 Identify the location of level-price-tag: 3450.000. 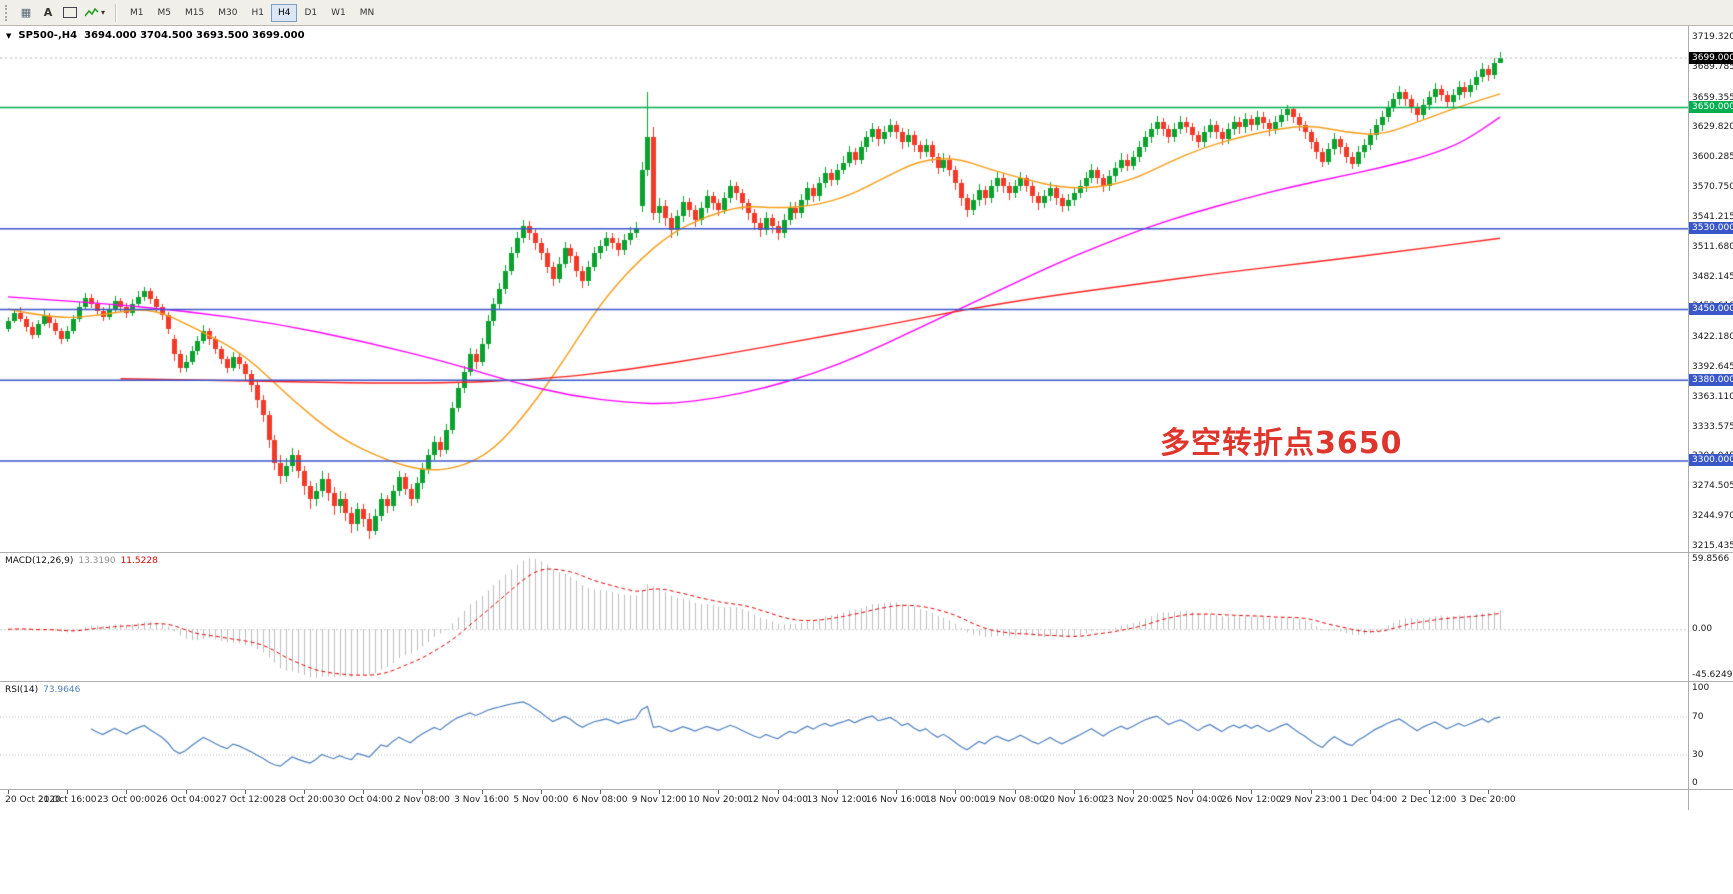
(1711, 308).